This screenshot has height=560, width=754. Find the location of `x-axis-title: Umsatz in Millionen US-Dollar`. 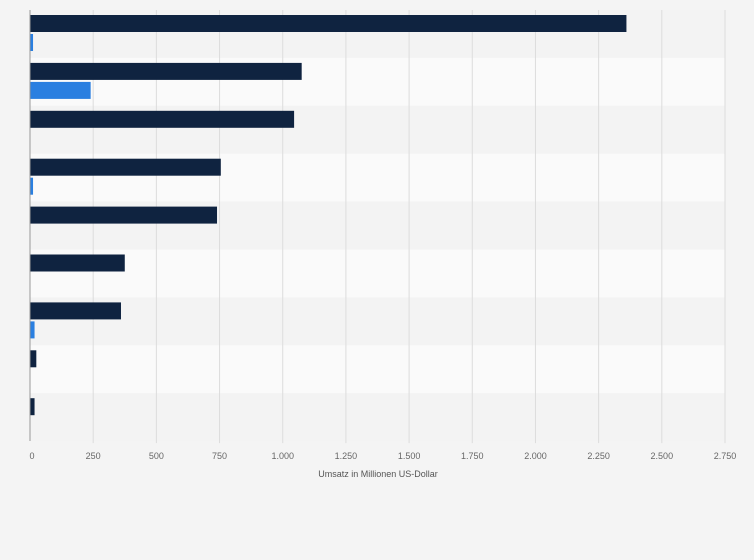

x-axis-title: Umsatz in Millionen US-Dollar is located at coordinates (378, 474).